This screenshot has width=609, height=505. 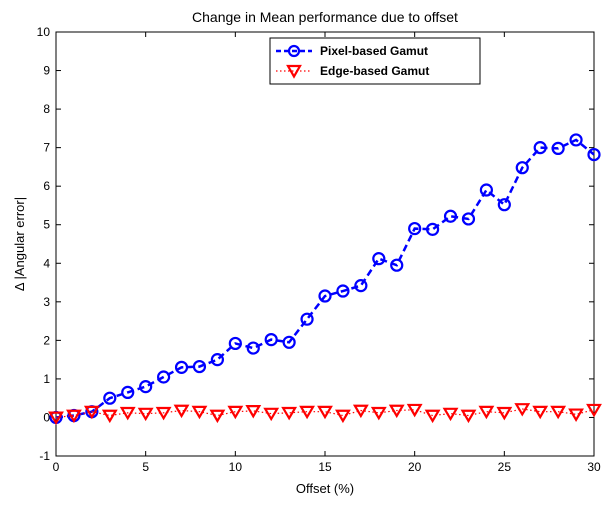 What do you see at coordinates (19, 244) in the screenshot?
I see `y-axis-label: Δ |Angular error|` at bounding box center [19, 244].